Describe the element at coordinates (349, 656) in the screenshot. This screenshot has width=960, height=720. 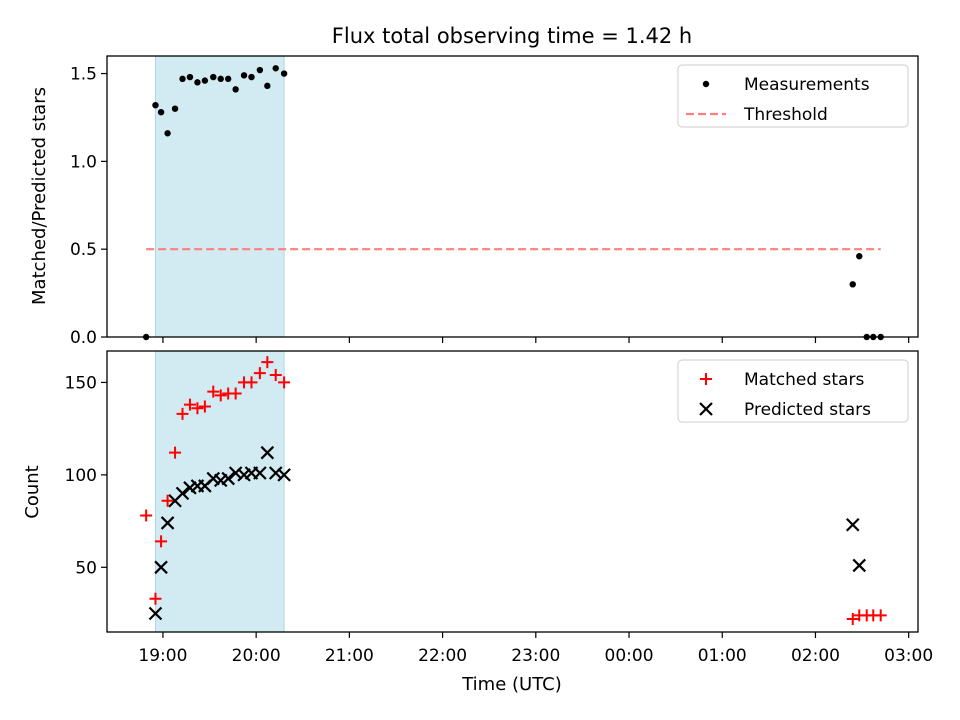
I see `x-tick-label: 21:00` at that location.